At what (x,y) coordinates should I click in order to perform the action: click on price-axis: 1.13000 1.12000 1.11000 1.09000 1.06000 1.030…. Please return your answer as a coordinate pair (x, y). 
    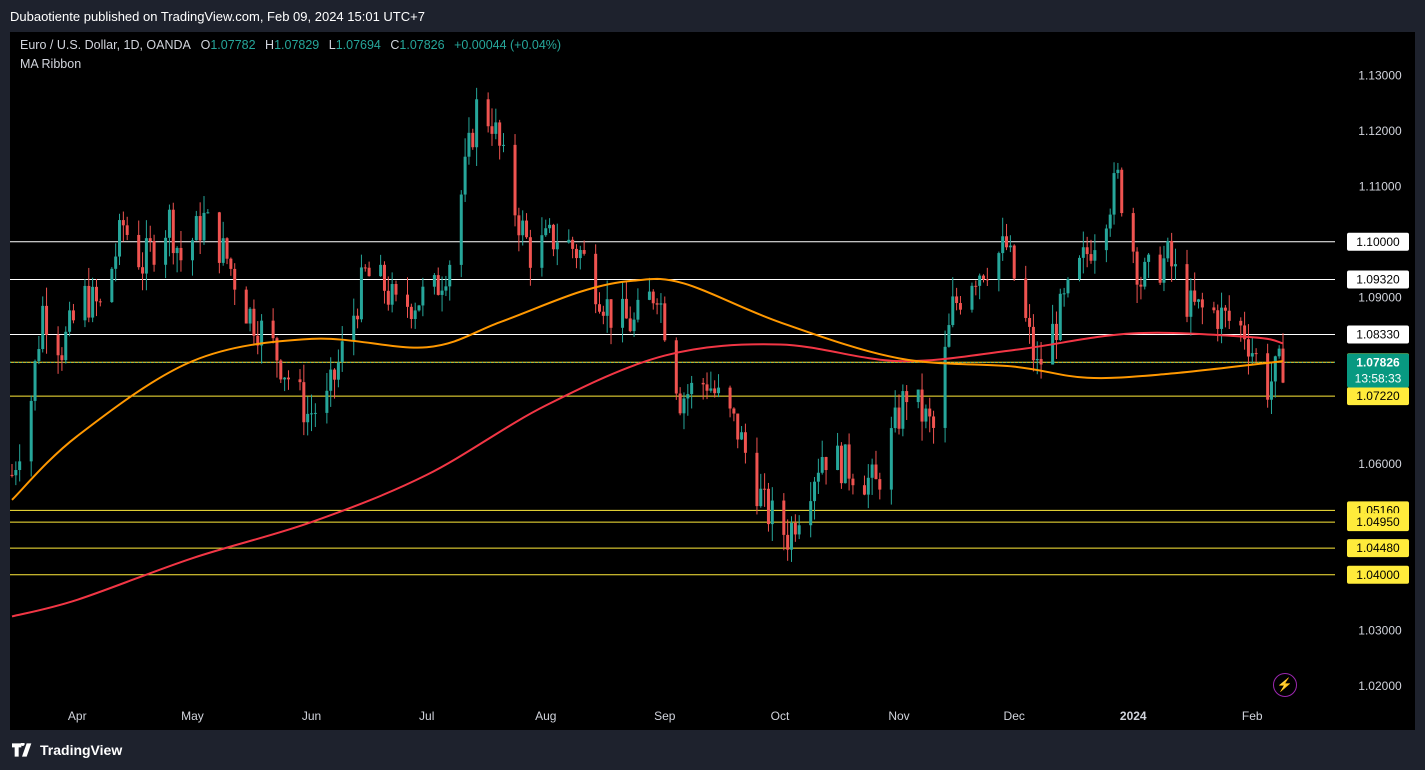
    Looking at the image, I should click on (1378, 380).